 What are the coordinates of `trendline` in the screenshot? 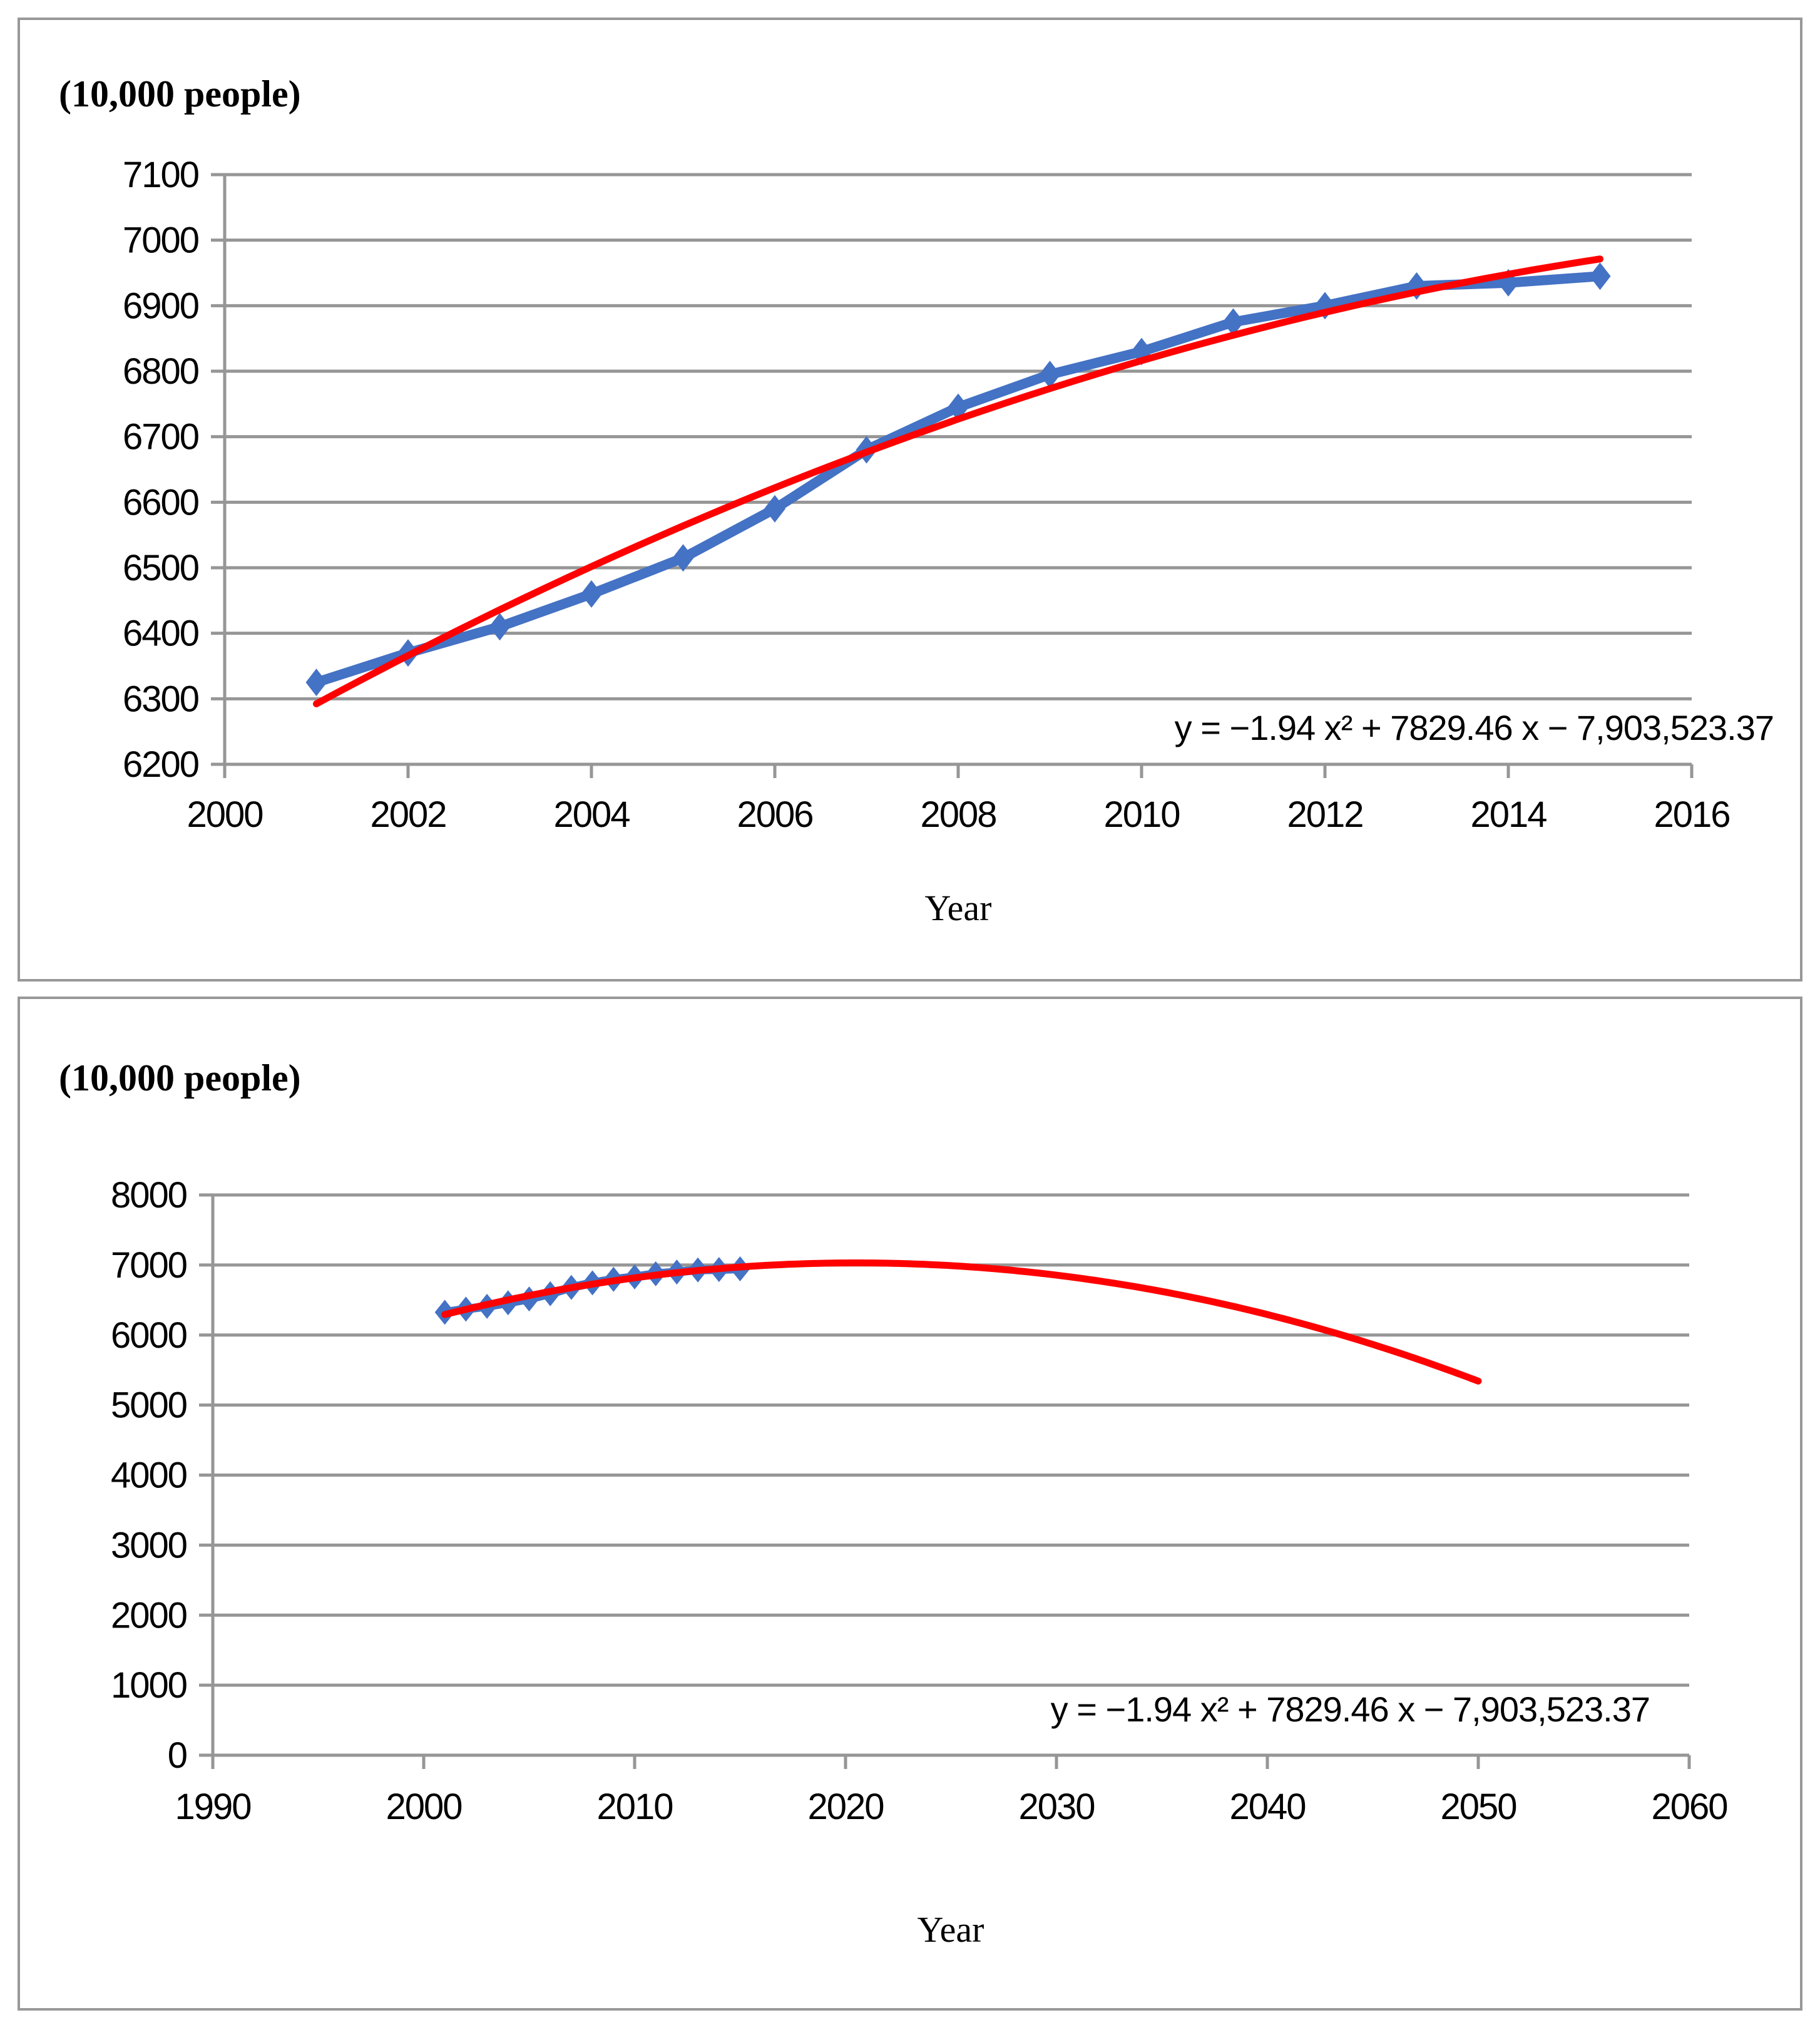 It's located at (961, 1322).